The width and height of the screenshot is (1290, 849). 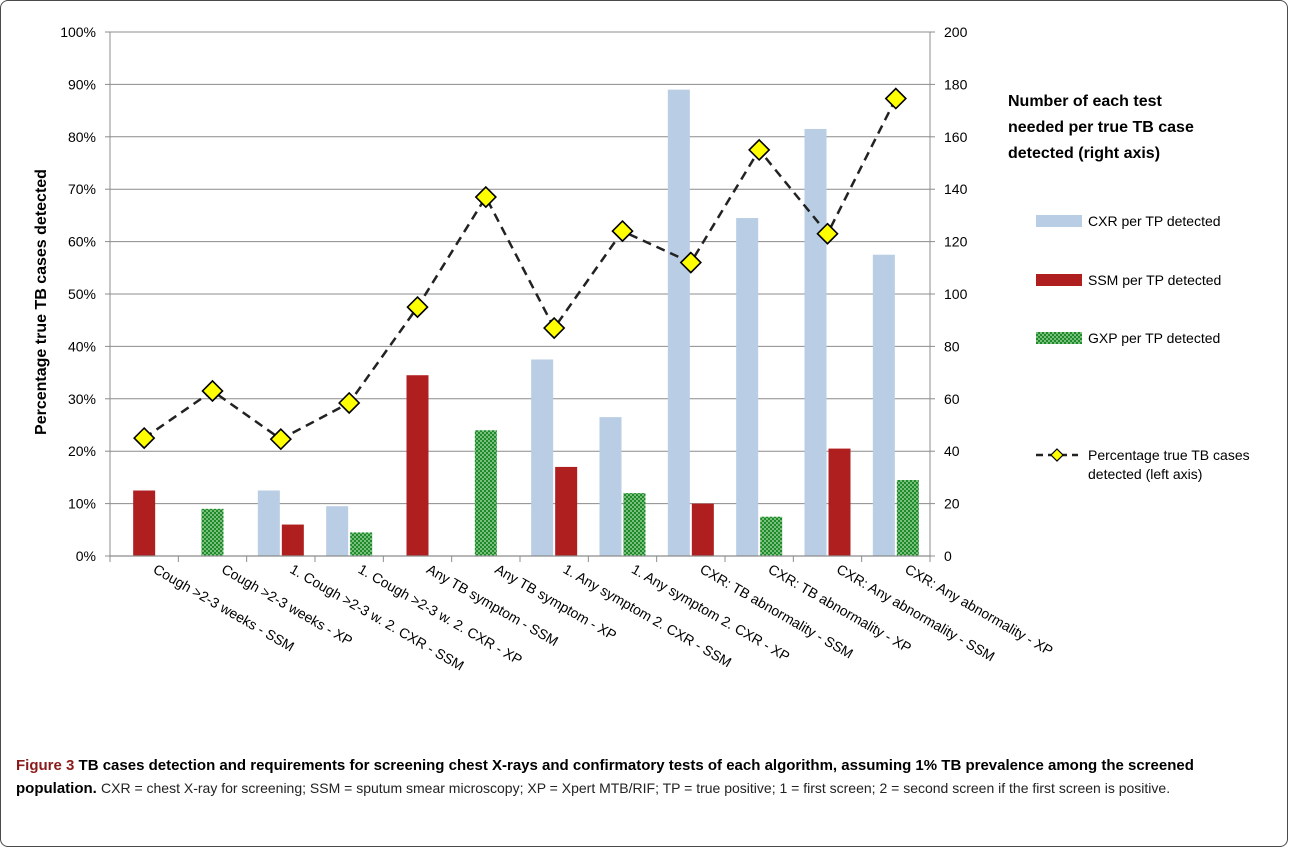 I want to click on legend-item: GXP per TP detected, so click(x=1128, y=338).